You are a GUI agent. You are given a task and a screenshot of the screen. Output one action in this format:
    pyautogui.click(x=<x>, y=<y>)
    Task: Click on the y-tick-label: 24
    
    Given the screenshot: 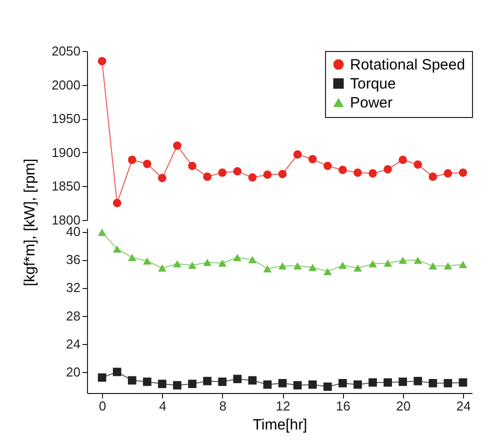 What is the action you would take?
    pyautogui.click(x=73, y=344)
    